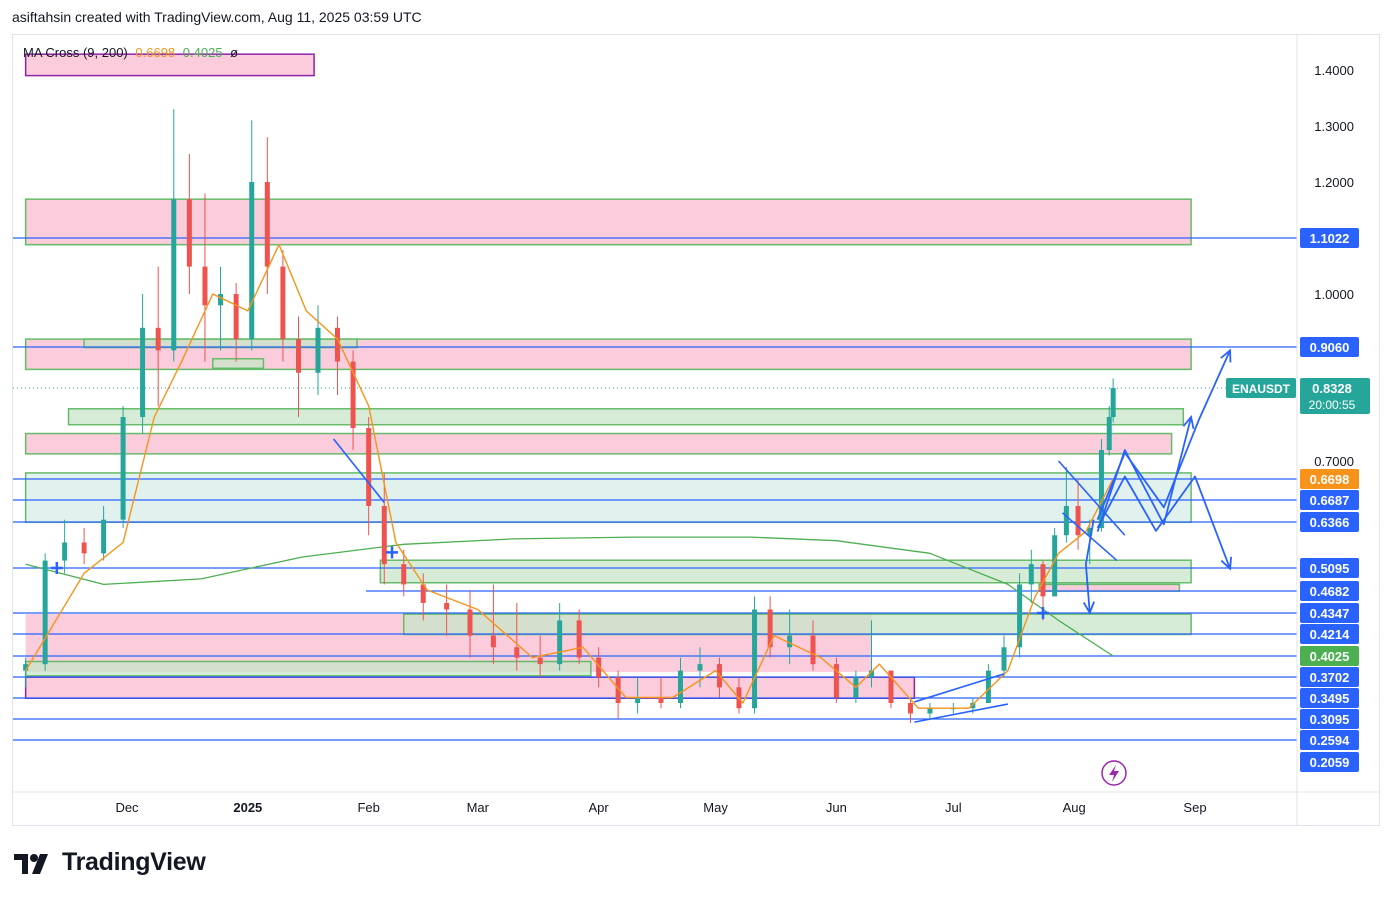  Describe the element at coordinates (110, 862) in the screenshot. I see `tradingview-logo: TradingView` at that location.